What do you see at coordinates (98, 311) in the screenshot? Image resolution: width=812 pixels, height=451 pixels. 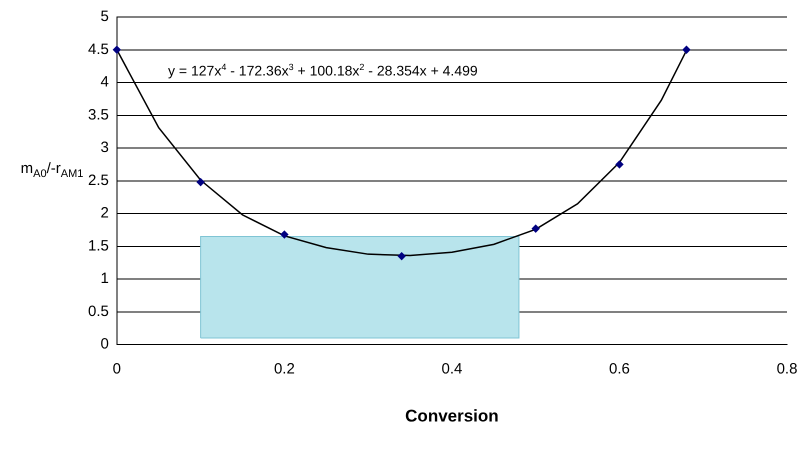 I see `y-tick-label: 0.5` at bounding box center [98, 311].